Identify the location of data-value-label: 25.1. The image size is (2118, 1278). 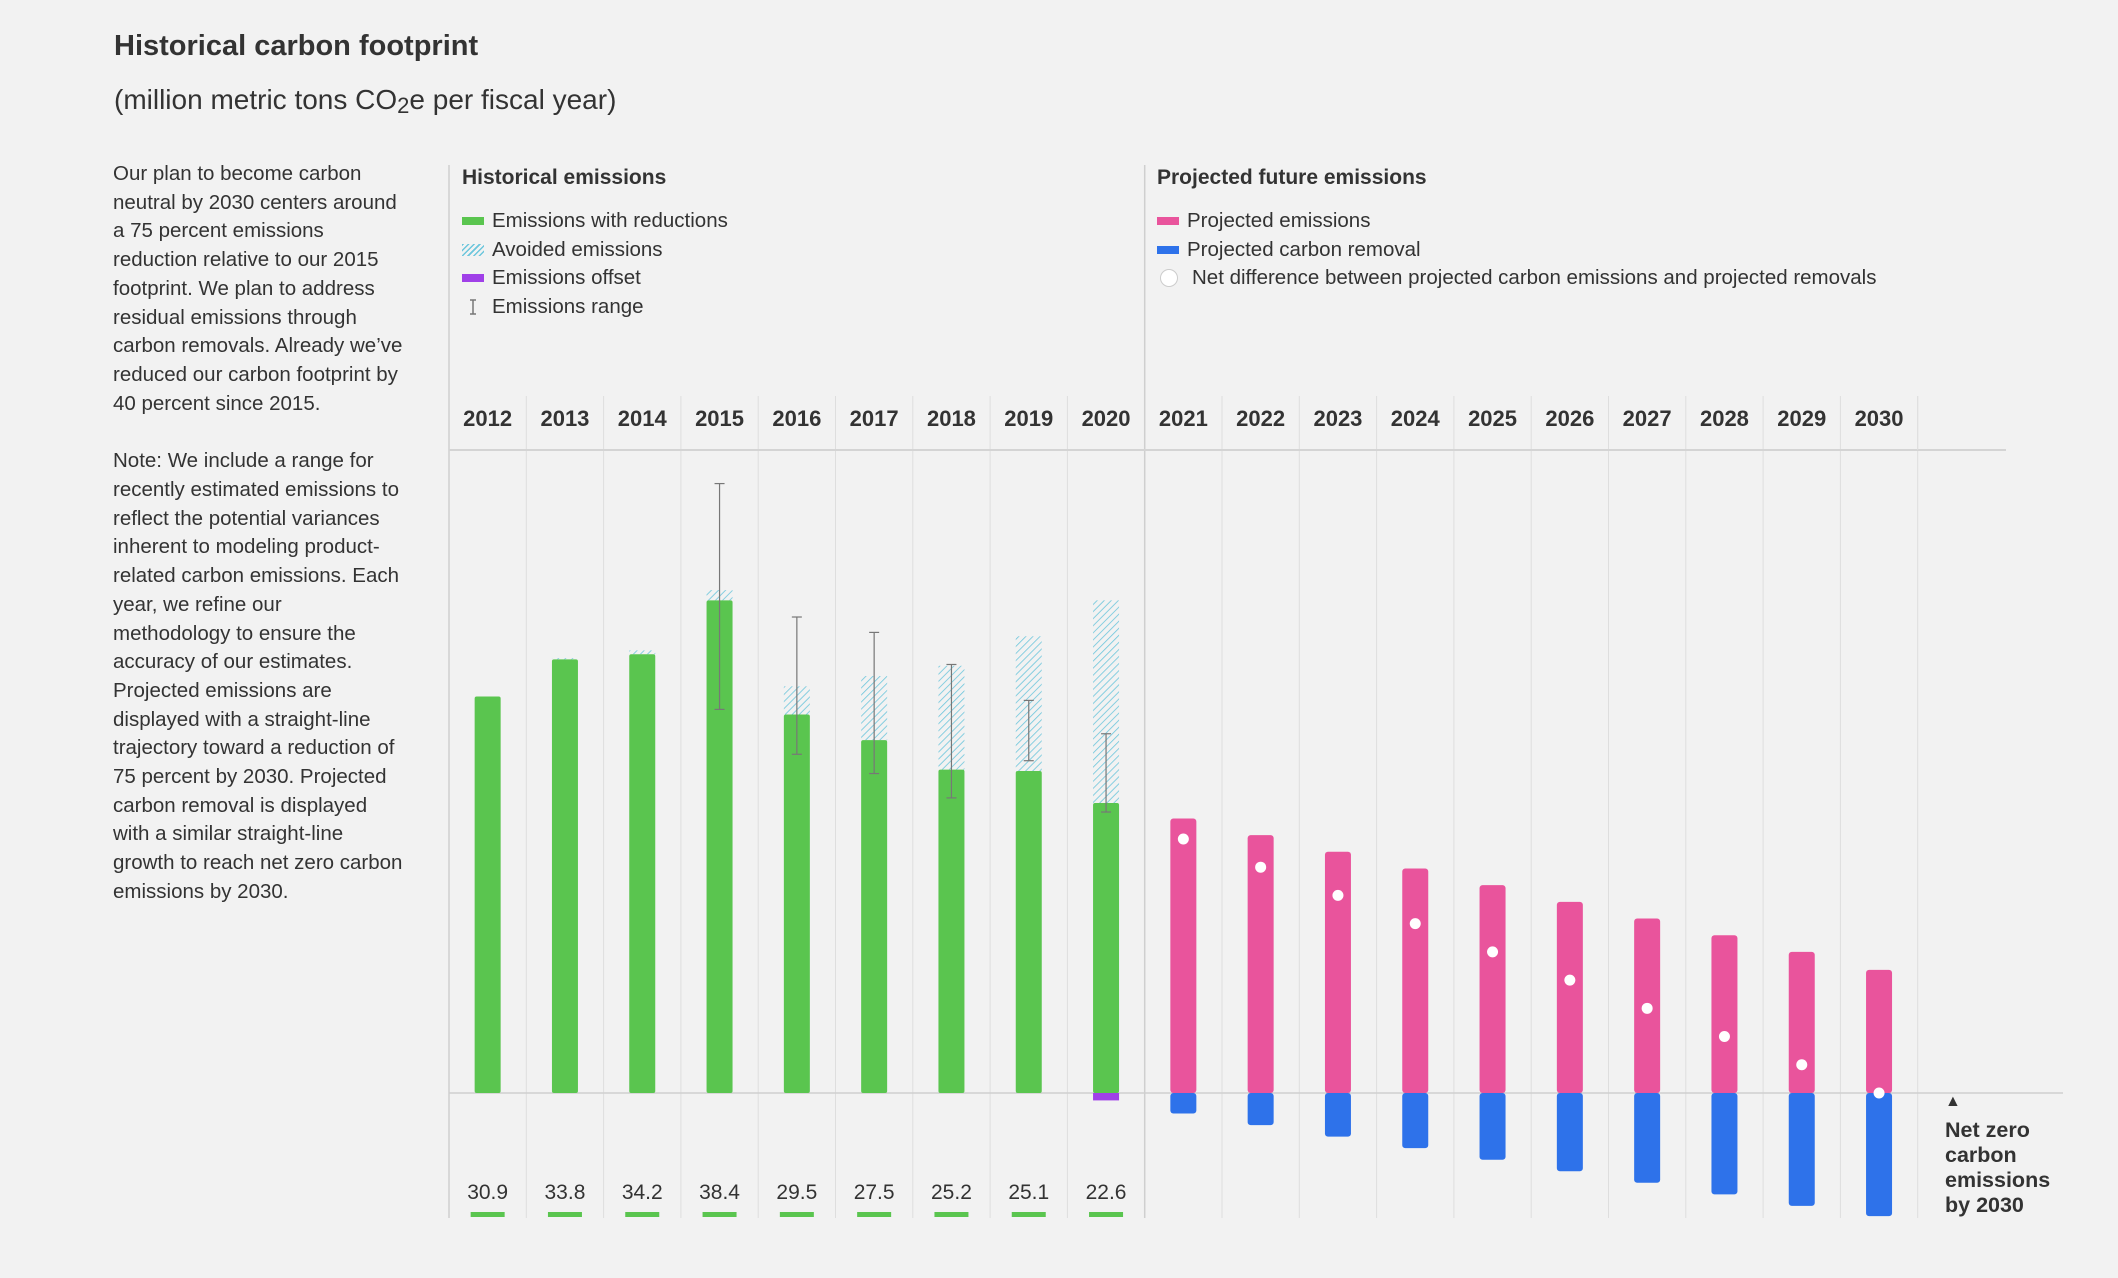
(1028, 1192).